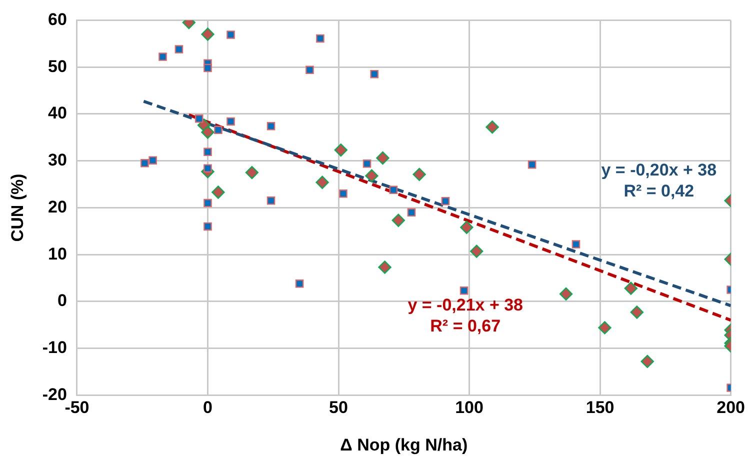  Describe the element at coordinates (659, 180) in the screenshot. I see `annotation: y = -0,20x + 38 R² = 0,42` at that location.